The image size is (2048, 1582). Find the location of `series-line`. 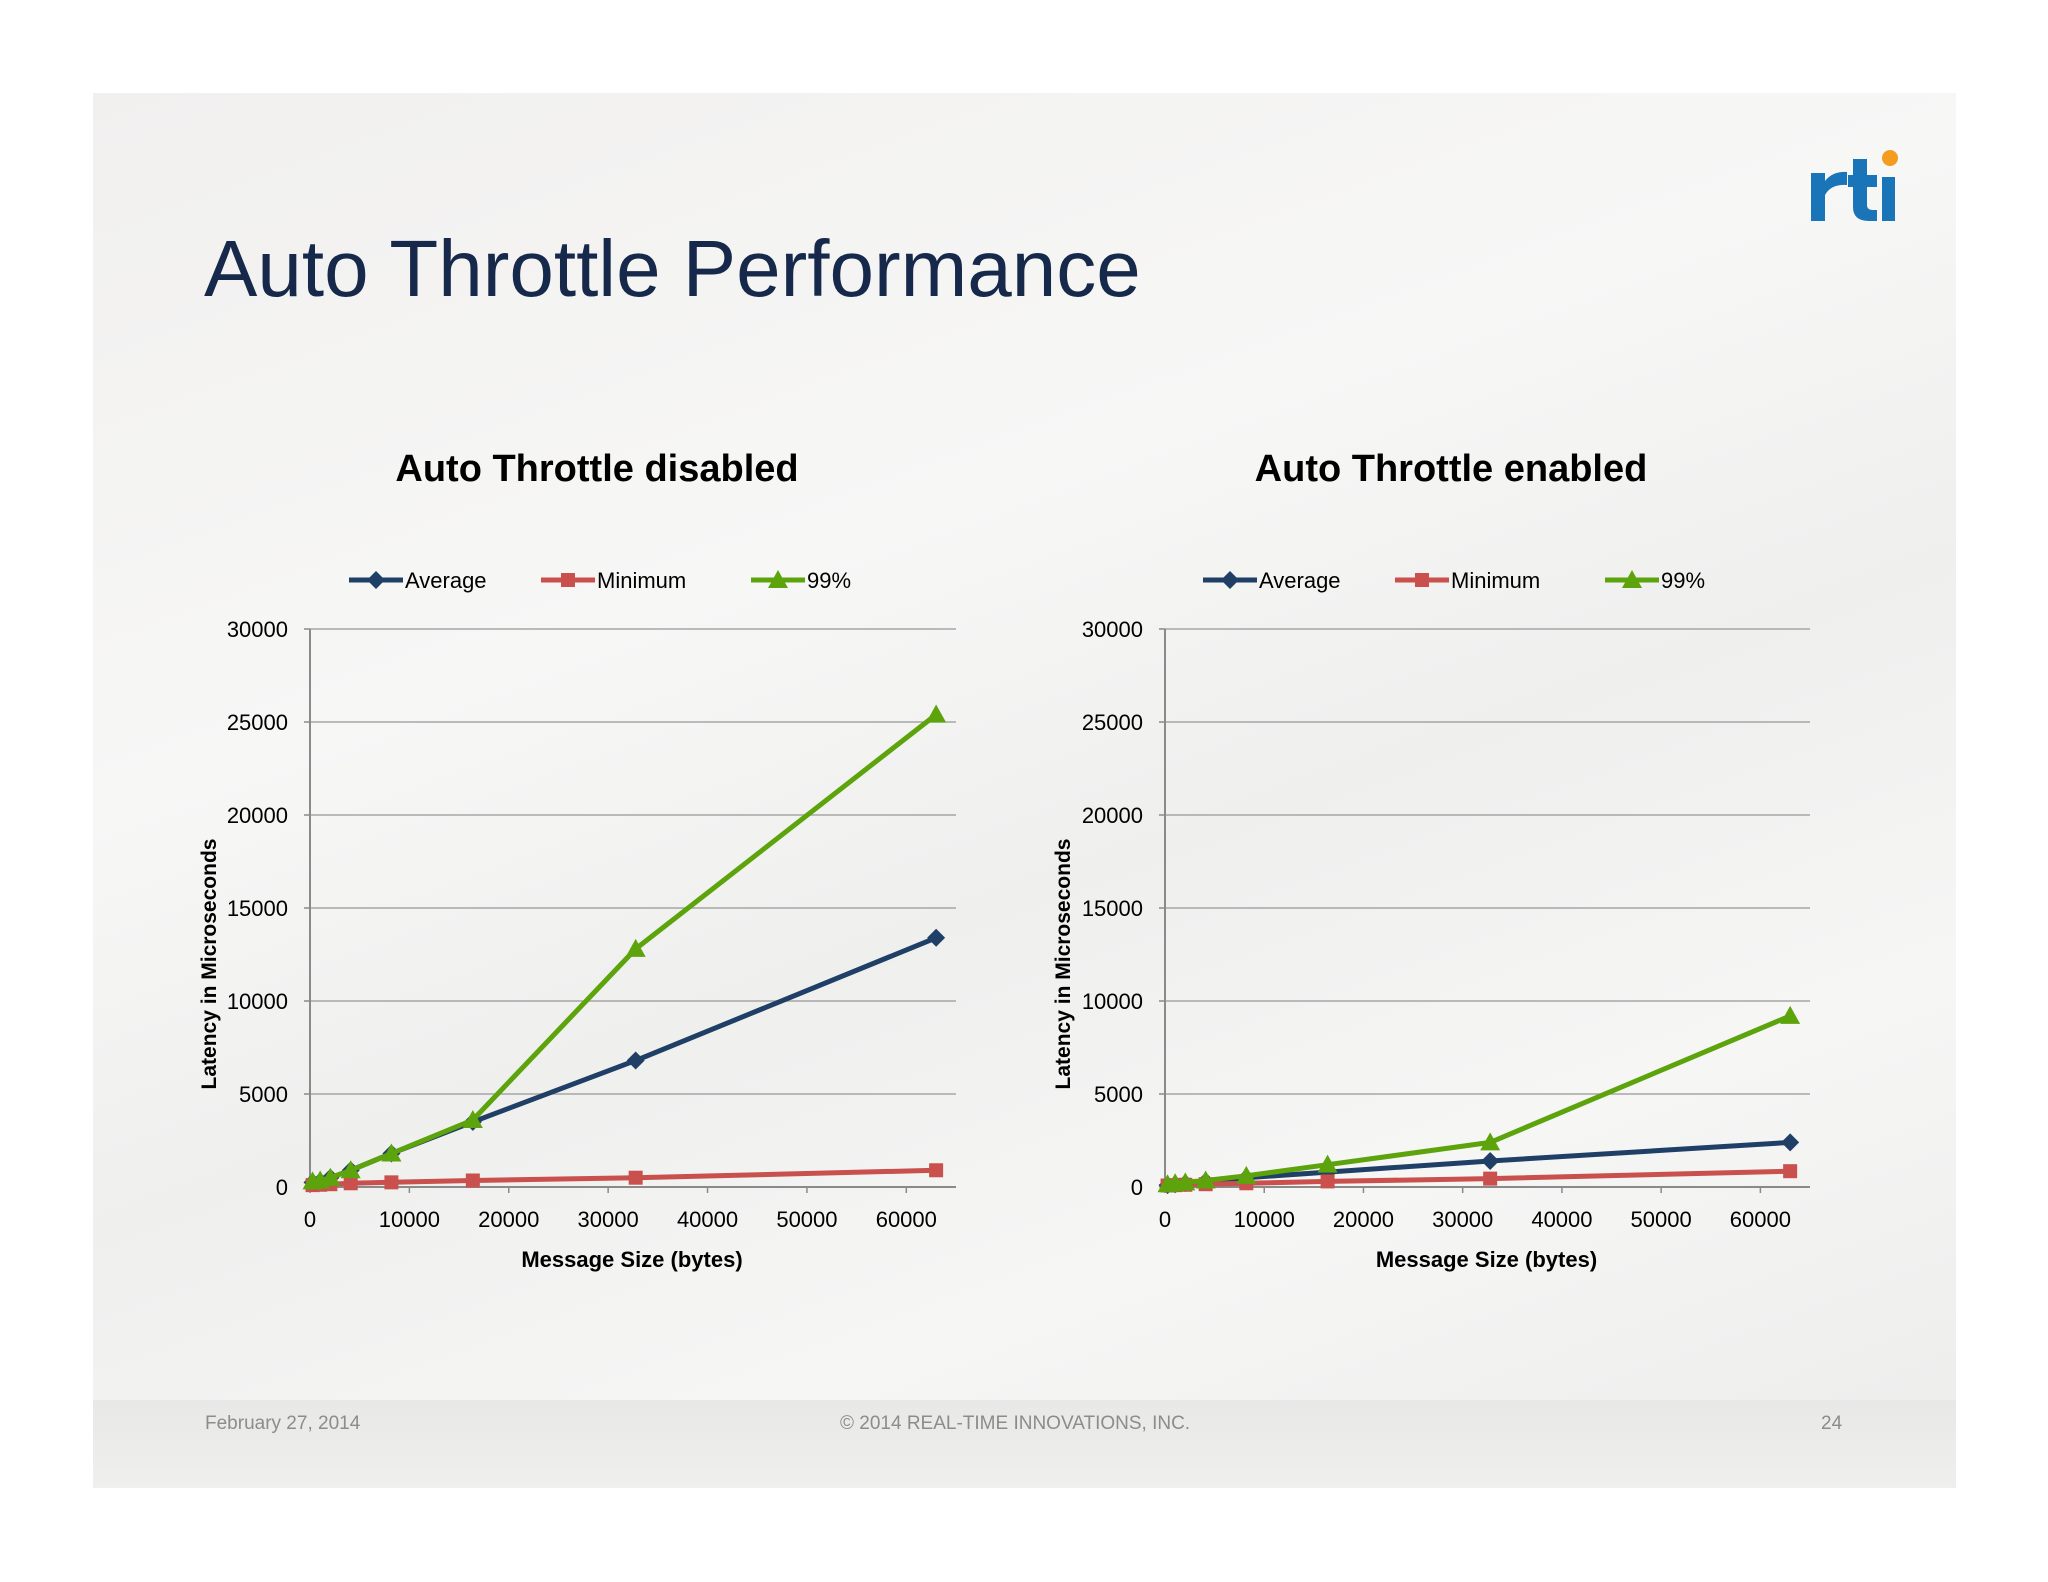

series-line is located at coordinates (1479, 1100).